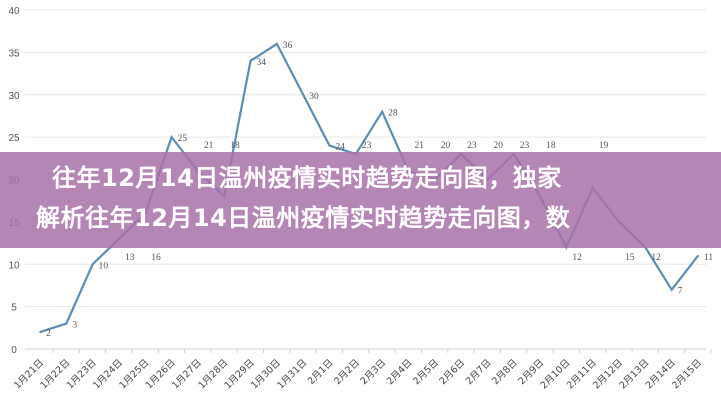 The image size is (721, 400). Describe the element at coordinates (426, 372) in the screenshot. I see `x-tick-label: 2月5日` at that location.